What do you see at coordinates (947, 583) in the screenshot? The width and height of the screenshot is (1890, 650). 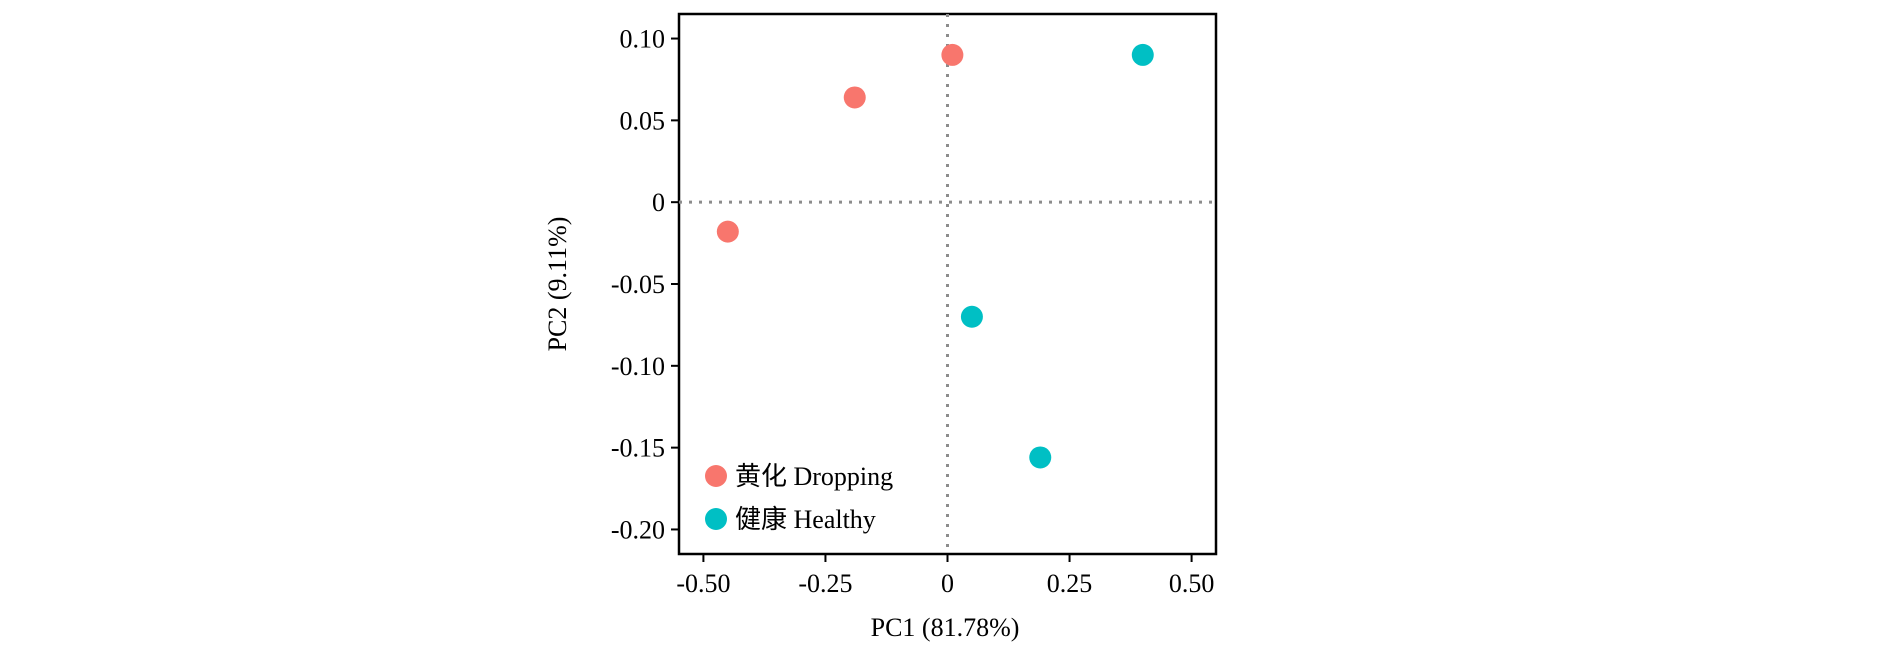 I see `x-tick-label: 0` at bounding box center [947, 583].